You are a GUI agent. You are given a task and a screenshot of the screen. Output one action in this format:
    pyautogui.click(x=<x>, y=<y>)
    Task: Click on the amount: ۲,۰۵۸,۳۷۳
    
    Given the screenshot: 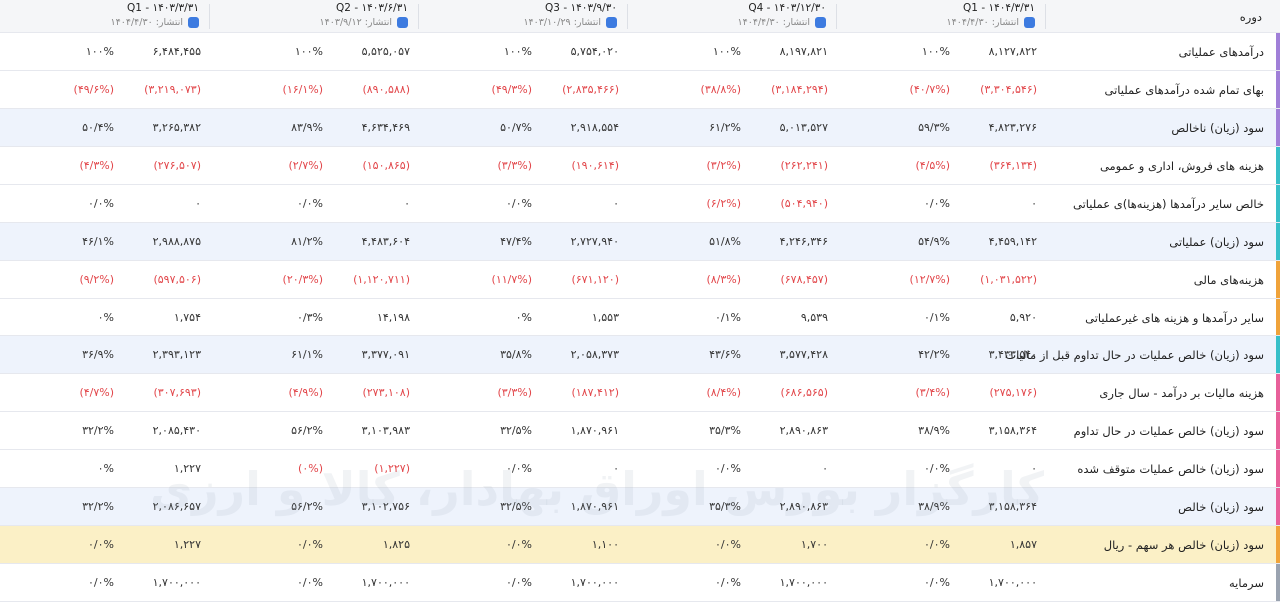 What is the action you would take?
    pyautogui.click(x=594, y=355)
    